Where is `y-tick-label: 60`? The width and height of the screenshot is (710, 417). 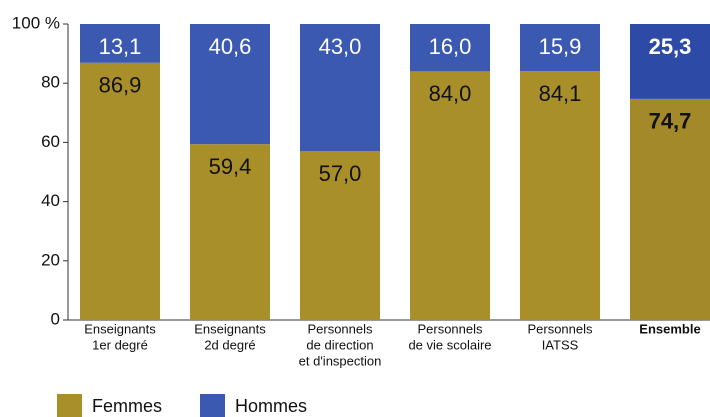 y-tick-label: 60 is located at coordinates (50, 141).